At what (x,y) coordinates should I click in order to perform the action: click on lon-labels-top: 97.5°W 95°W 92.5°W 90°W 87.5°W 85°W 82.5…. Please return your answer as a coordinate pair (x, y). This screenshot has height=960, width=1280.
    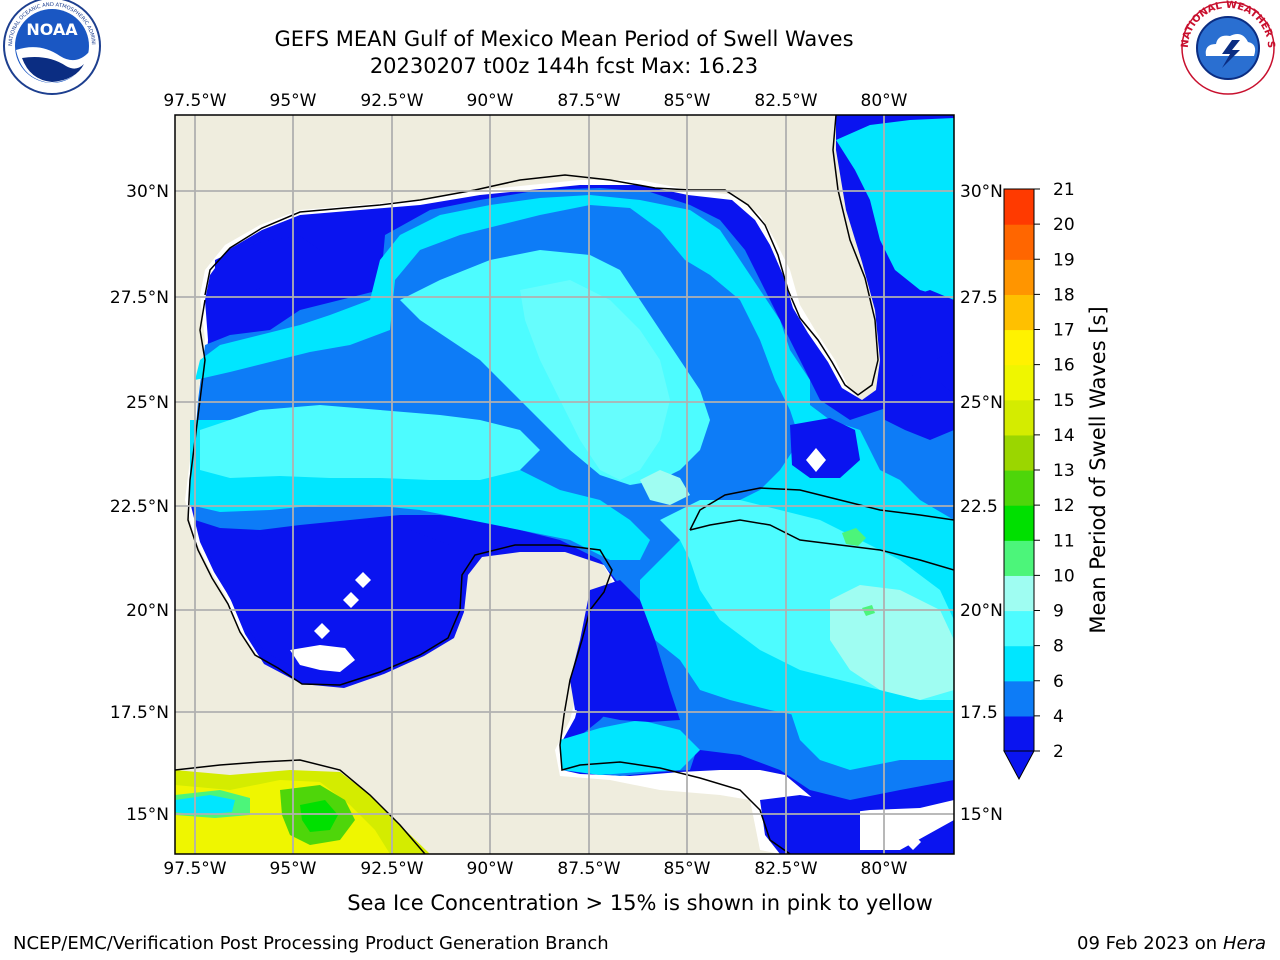
    Looking at the image, I should click on (535, 101).